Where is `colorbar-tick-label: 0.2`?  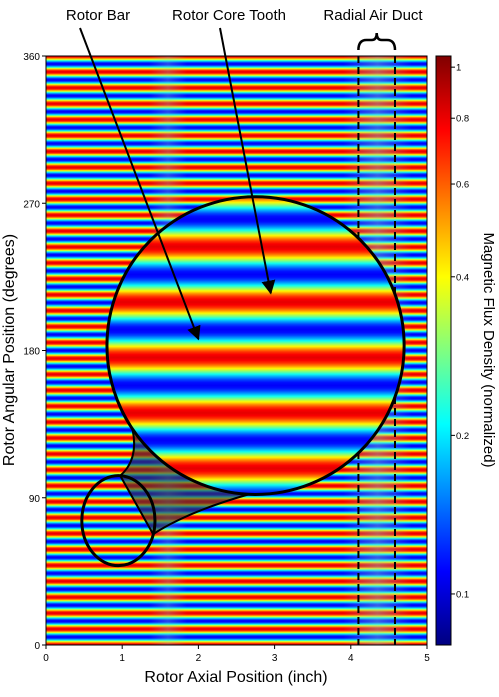
colorbar-tick-label: 0.2 is located at coordinates (462, 436).